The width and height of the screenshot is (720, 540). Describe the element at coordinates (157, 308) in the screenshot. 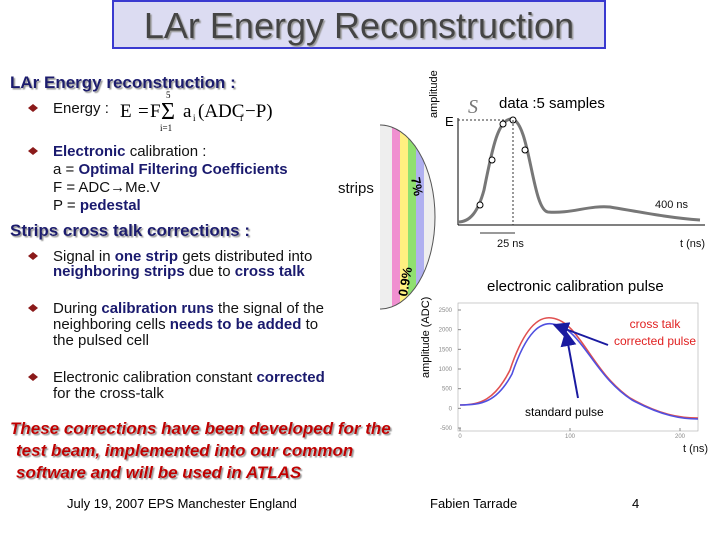

I see `text-run: calibration runs` at that location.